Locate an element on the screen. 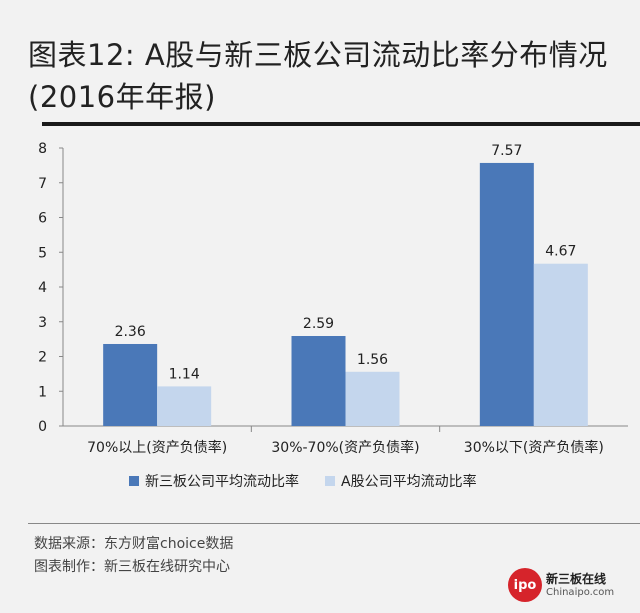 This screenshot has width=640, height=613. legend-label: 新三板公司平均流动比率 is located at coordinates (222, 481).